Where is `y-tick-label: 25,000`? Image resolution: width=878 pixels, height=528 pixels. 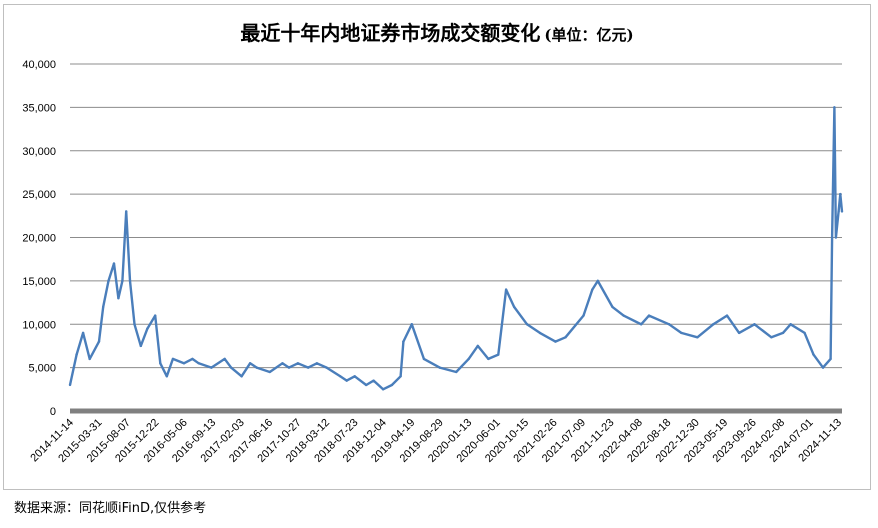
y-tick-label: 25,000 is located at coordinates (39, 195).